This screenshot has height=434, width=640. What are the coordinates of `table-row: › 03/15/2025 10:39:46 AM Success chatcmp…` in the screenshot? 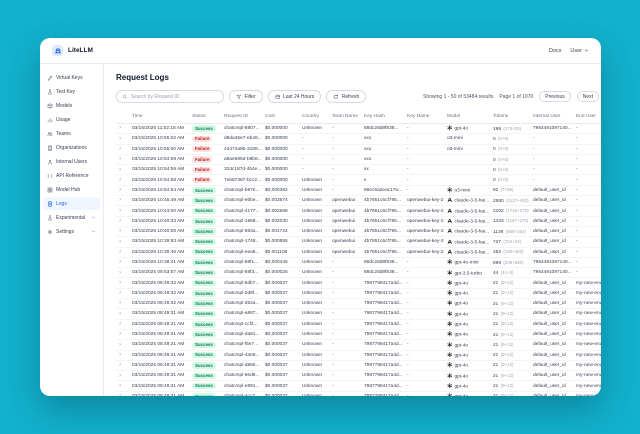 It's located at (358, 252).